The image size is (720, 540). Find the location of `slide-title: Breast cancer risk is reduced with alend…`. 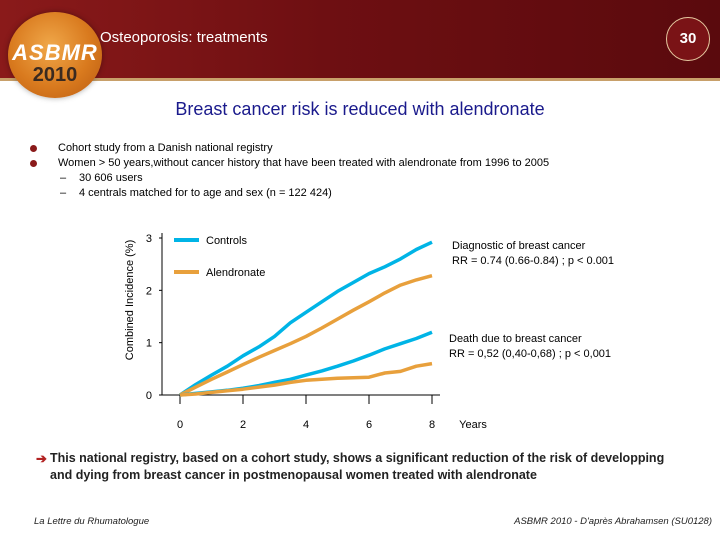

slide-title: Breast cancer risk is reduced with alend… is located at coordinates (360, 109).